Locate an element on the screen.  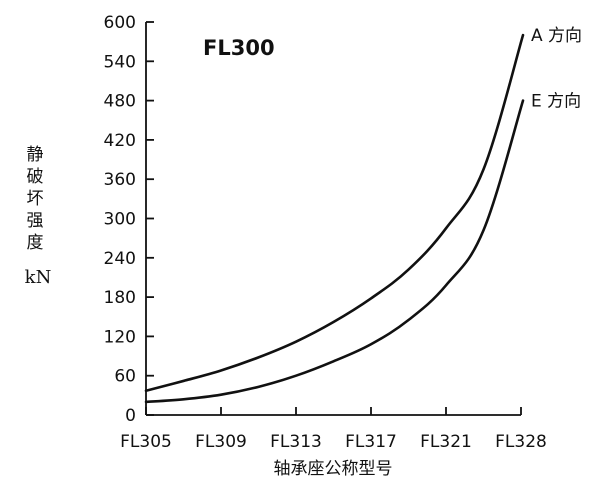
series-label-e: E 方向 is located at coordinates (556, 102).